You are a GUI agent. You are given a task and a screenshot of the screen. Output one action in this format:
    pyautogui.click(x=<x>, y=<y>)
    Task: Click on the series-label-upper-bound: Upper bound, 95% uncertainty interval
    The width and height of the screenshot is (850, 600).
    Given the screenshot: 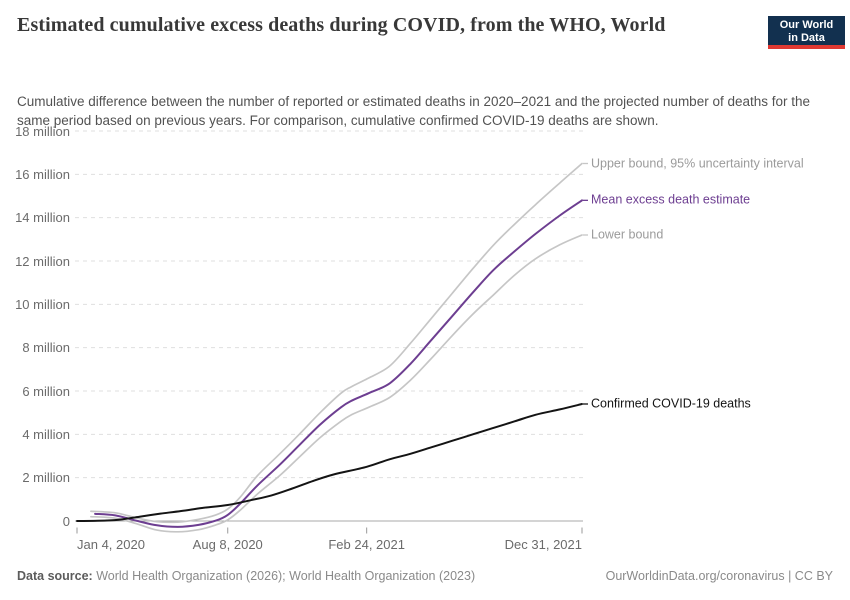 What is the action you would take?
    pyautogui.click(x=697, y=163)
    